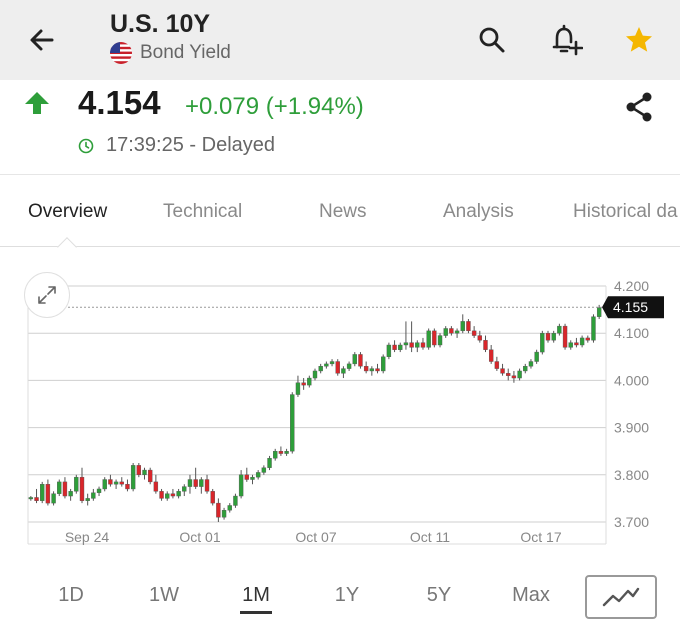 The image size is (680, 635). What do you see at coordinates (42, 40) in the screenshot?
I see `back-arrow-icon` at bounding box center [42, 40].